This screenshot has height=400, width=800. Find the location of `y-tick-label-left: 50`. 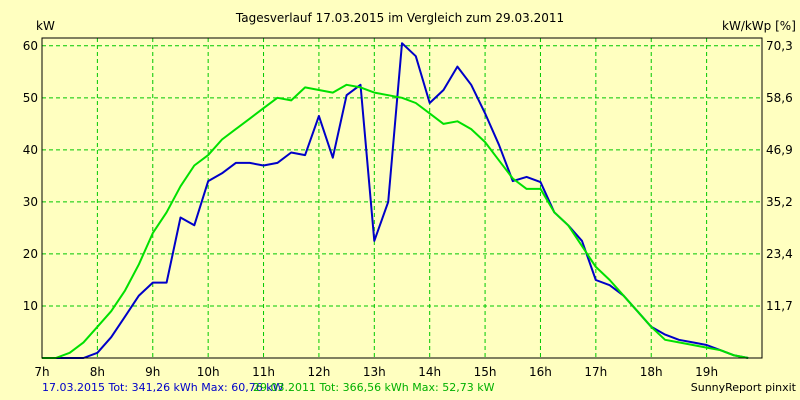

y-tick-label-left: 50 is located at coordinates (30, 98).